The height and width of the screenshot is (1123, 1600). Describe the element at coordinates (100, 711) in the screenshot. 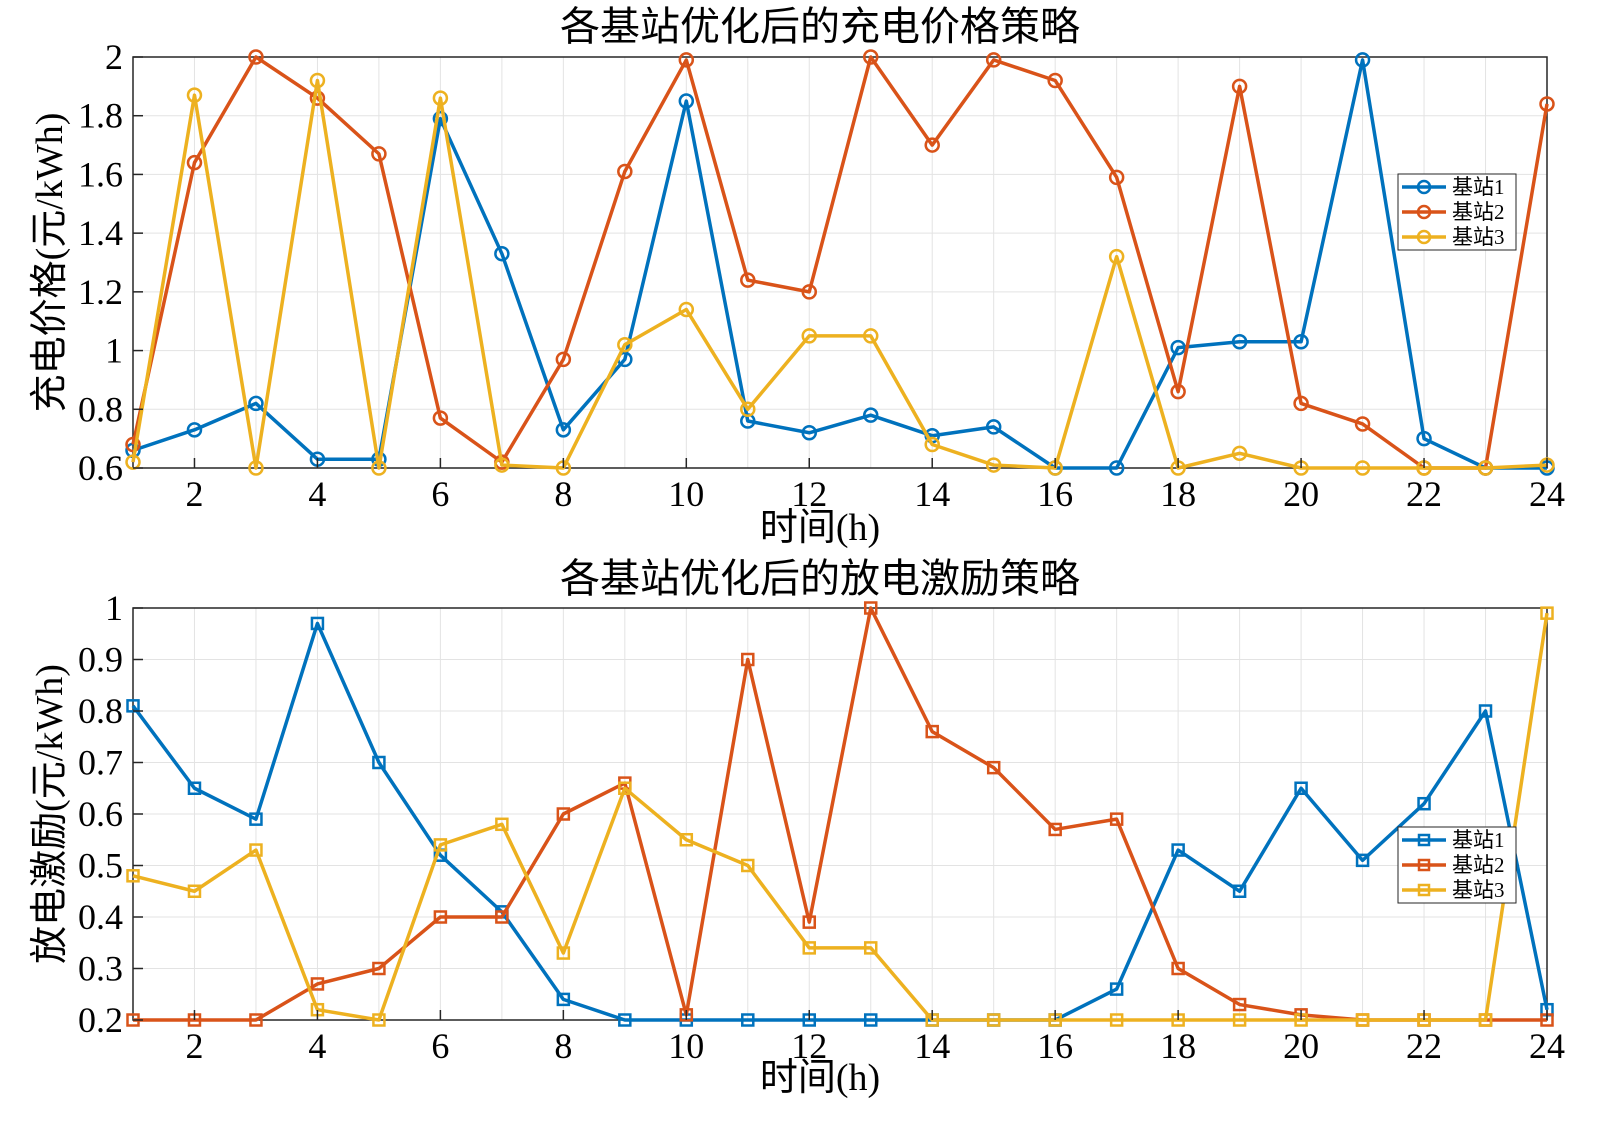

I see `y-tick-label: 0.8` at that location.